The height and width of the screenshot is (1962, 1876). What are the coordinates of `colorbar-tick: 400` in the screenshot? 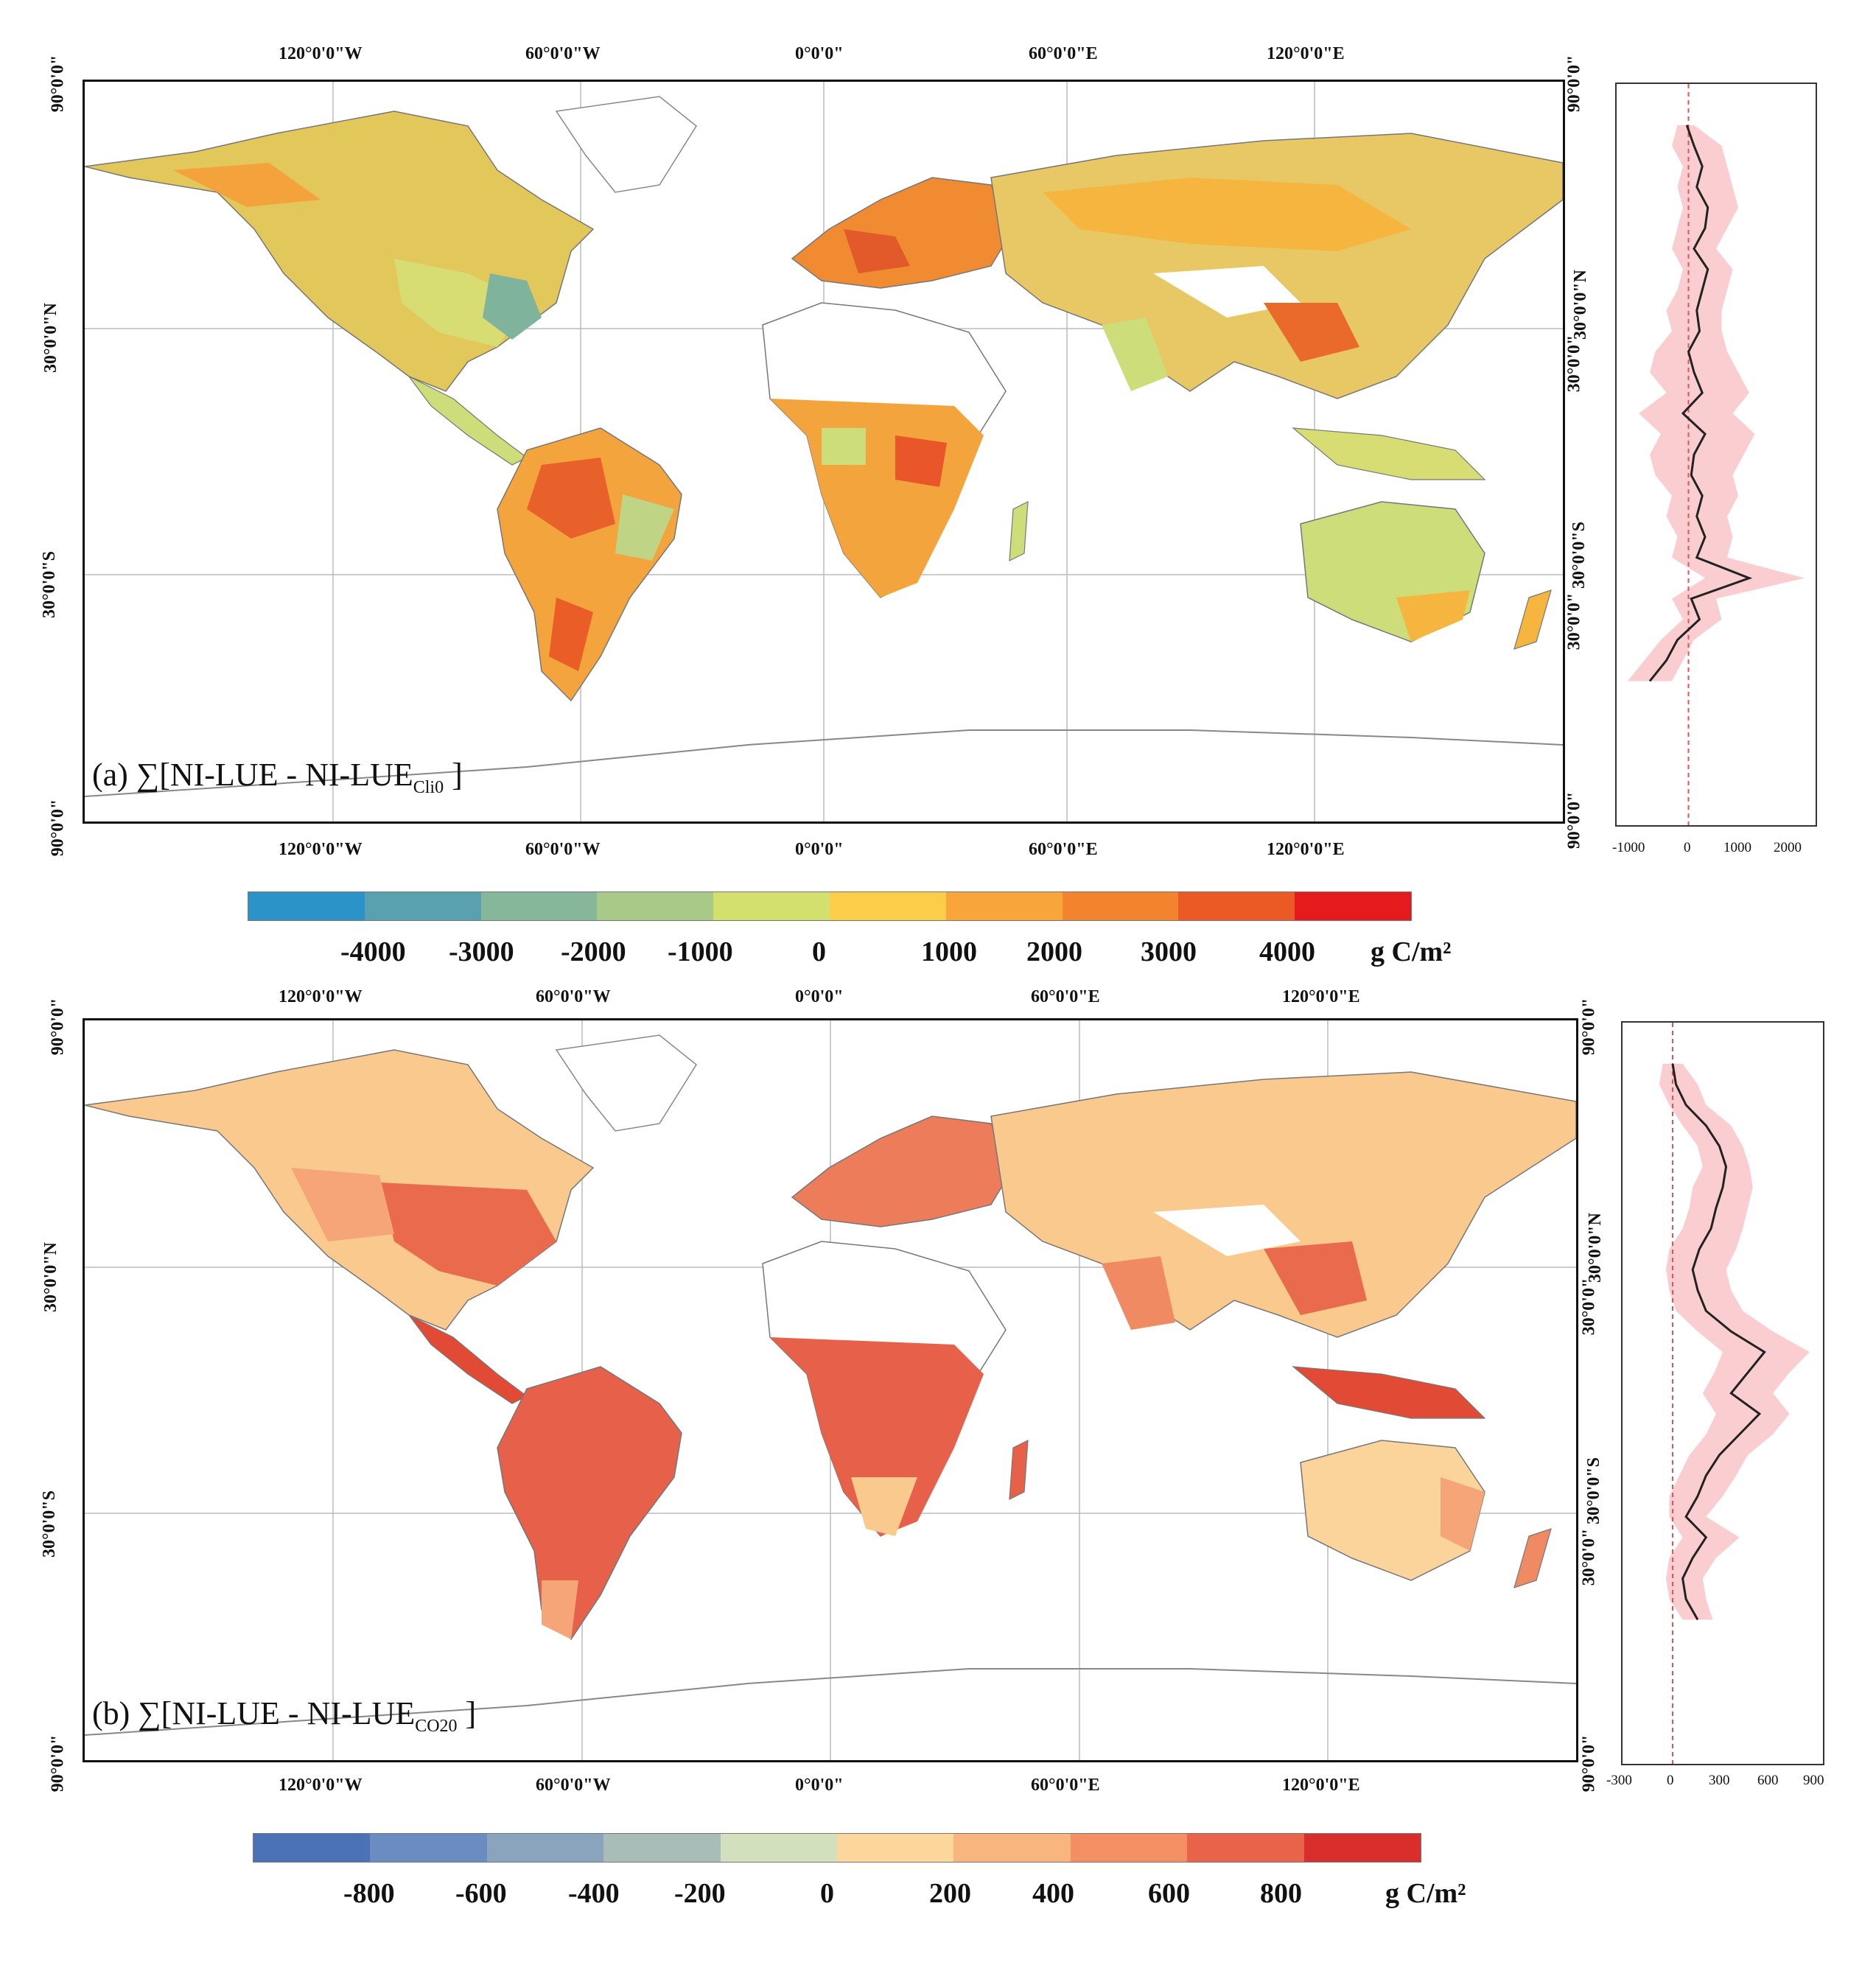 It's located at (1053, 1894).